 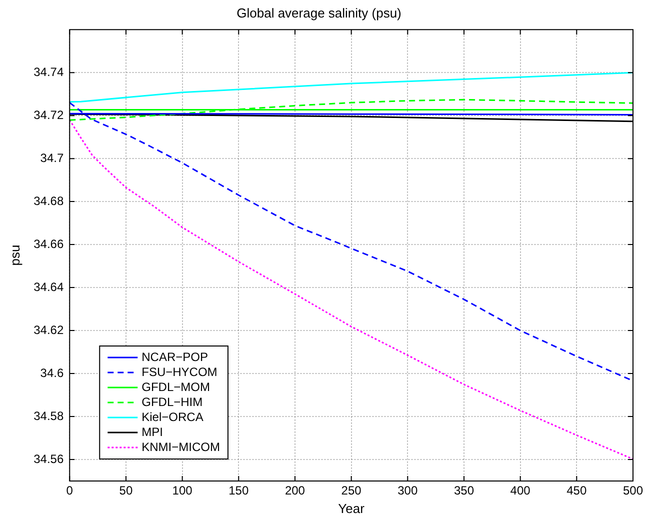 I want to click on legend-label: GFDL−HIM, so click(x=172, y=401).